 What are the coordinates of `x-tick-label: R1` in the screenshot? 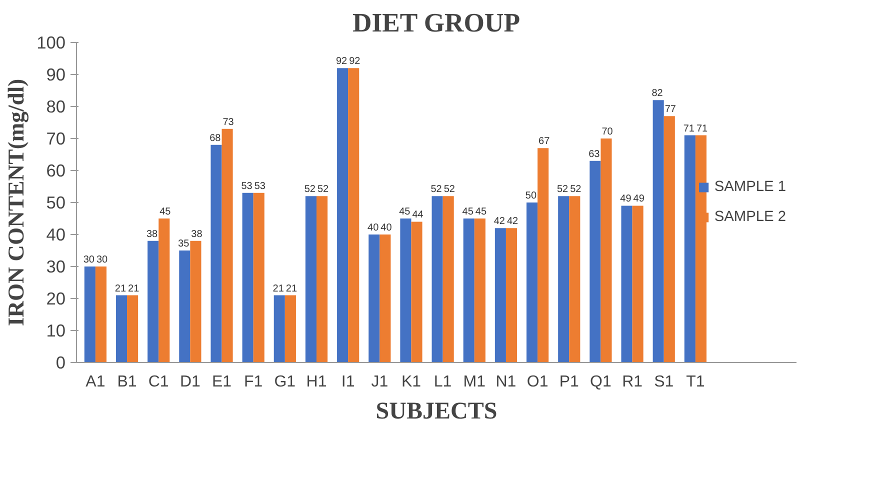 It's located at (632, 382).